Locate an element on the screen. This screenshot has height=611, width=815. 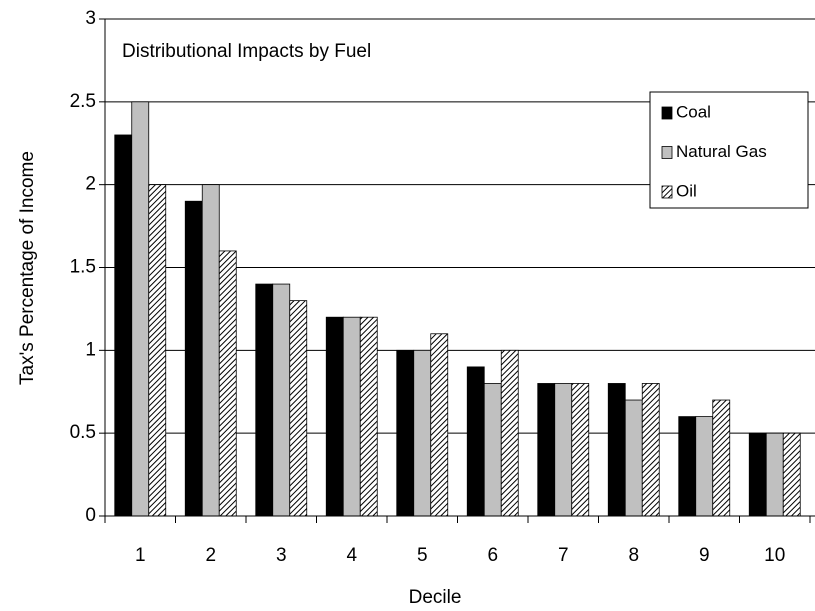
x-tick-label: 1 is located at coordinates (140, 555).